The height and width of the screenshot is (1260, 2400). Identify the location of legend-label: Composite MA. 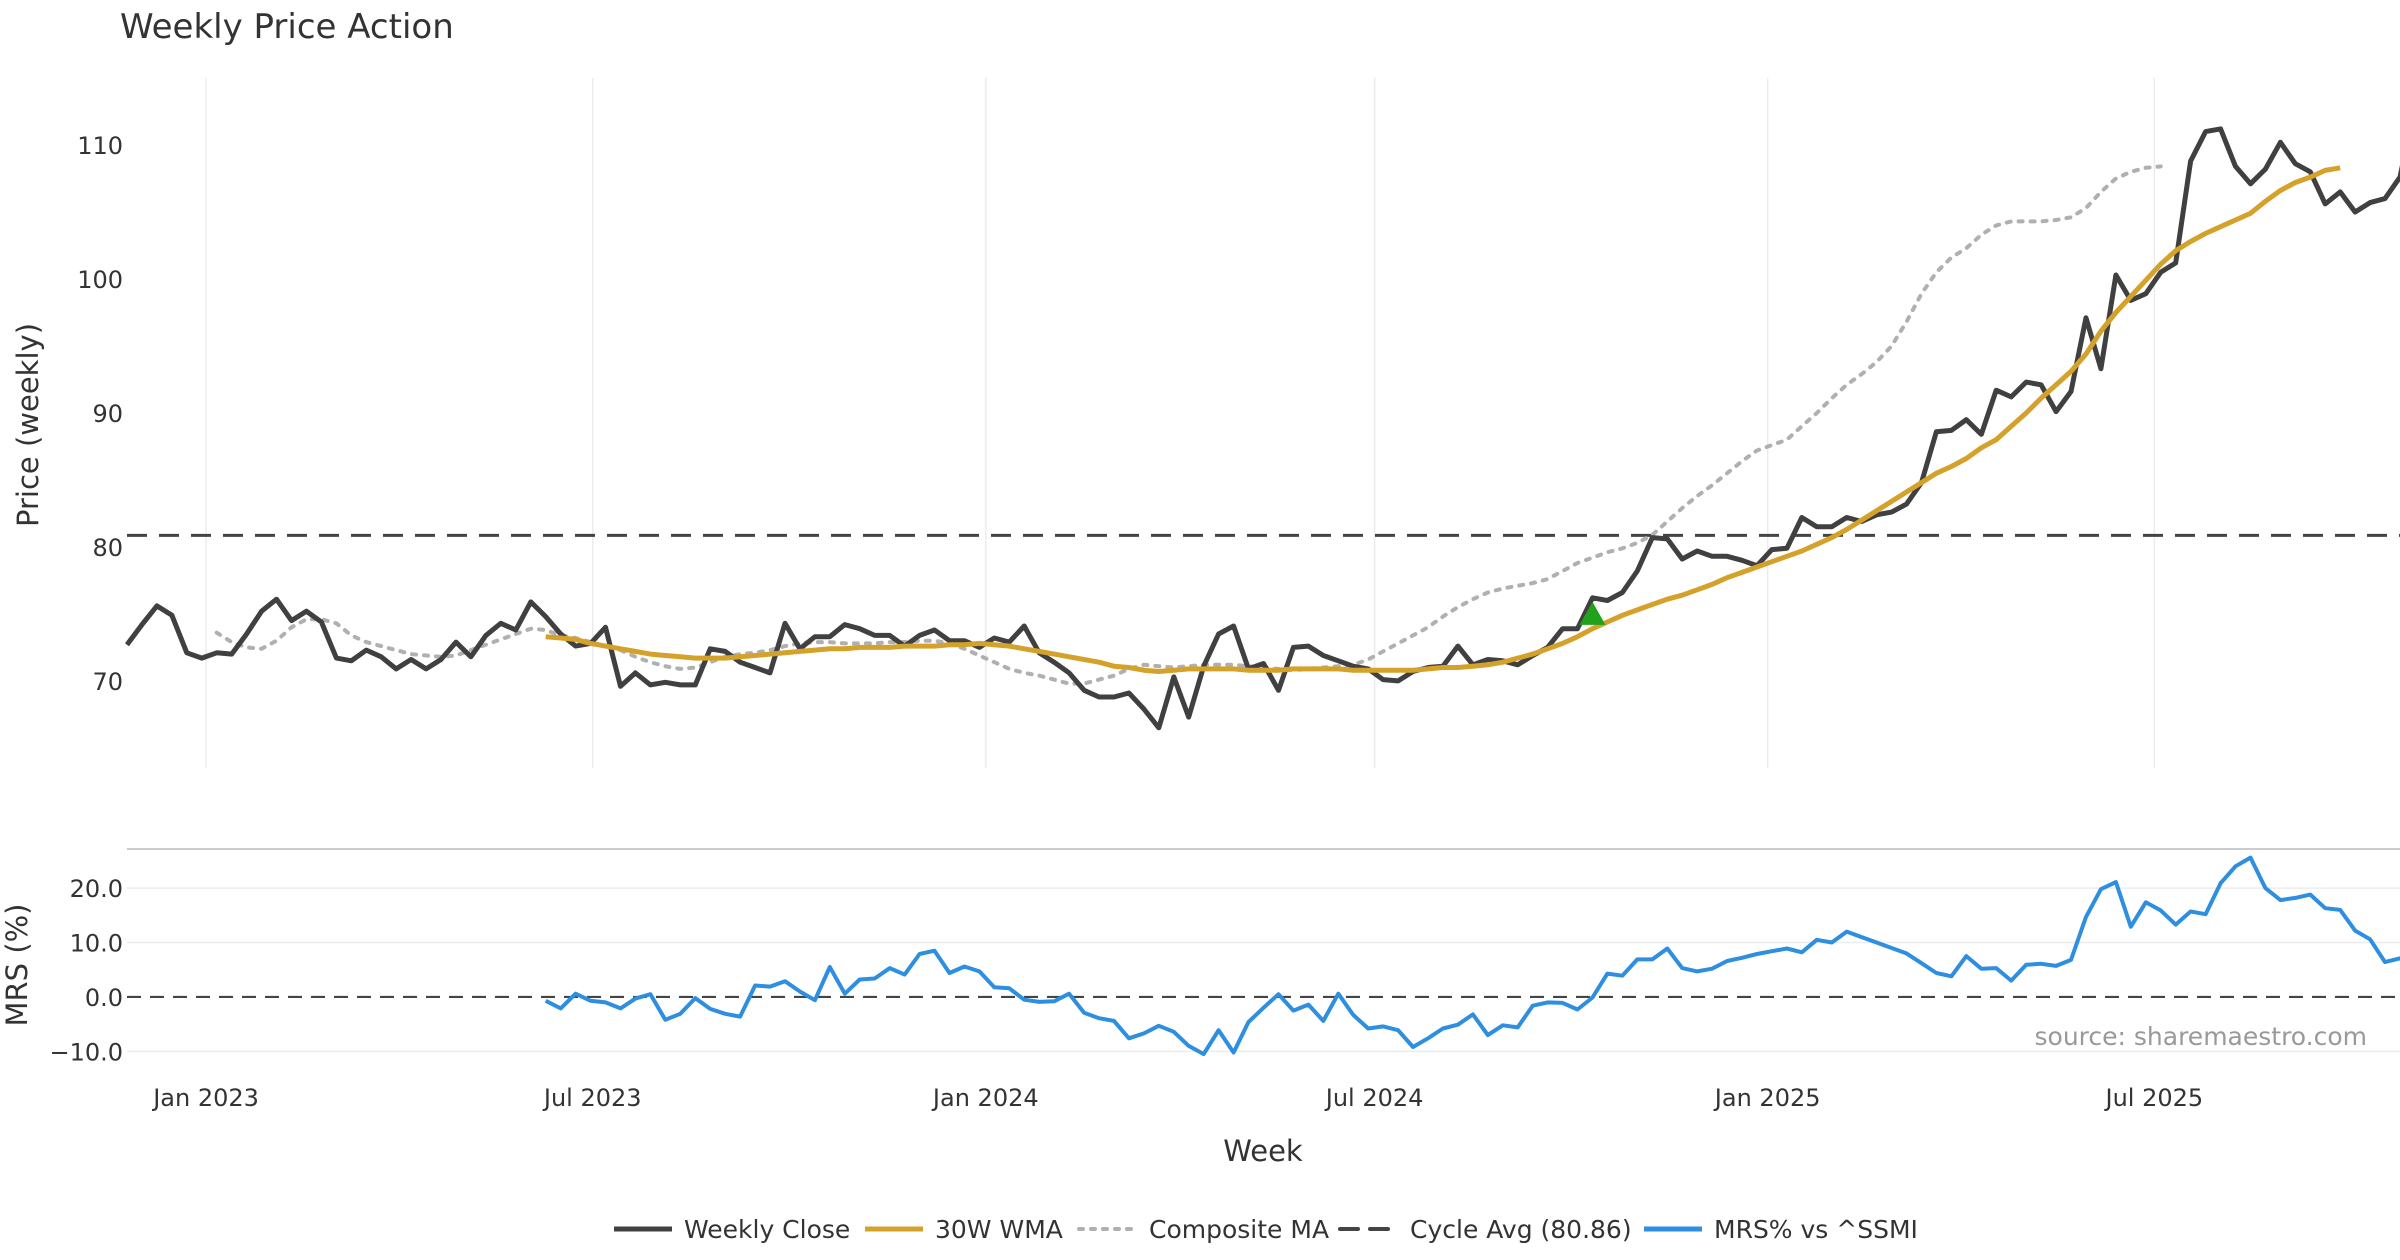
(1239, 1229).